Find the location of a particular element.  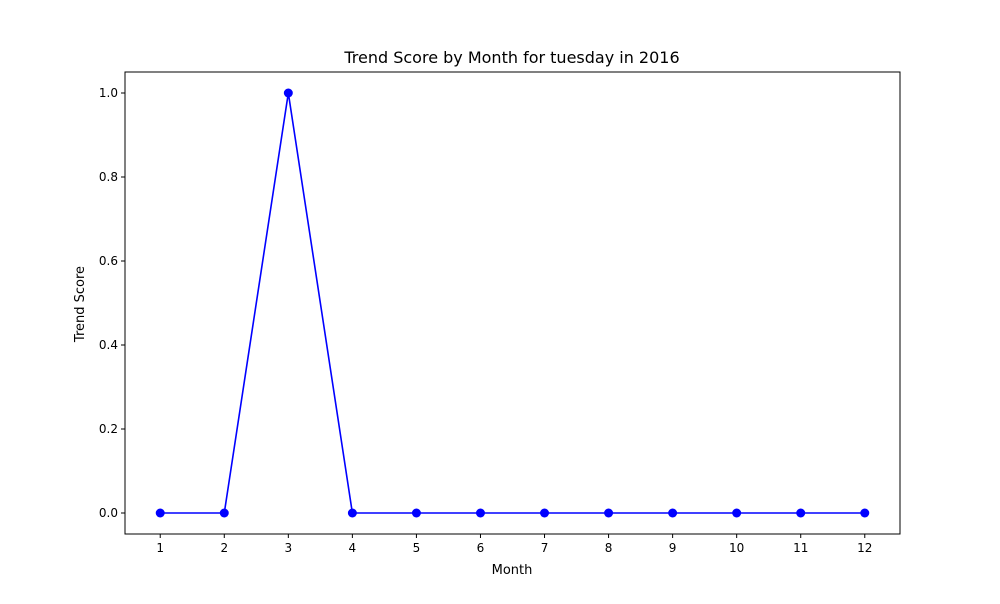

y-tick-label: 0.4 is located at coordinates (108, 345).